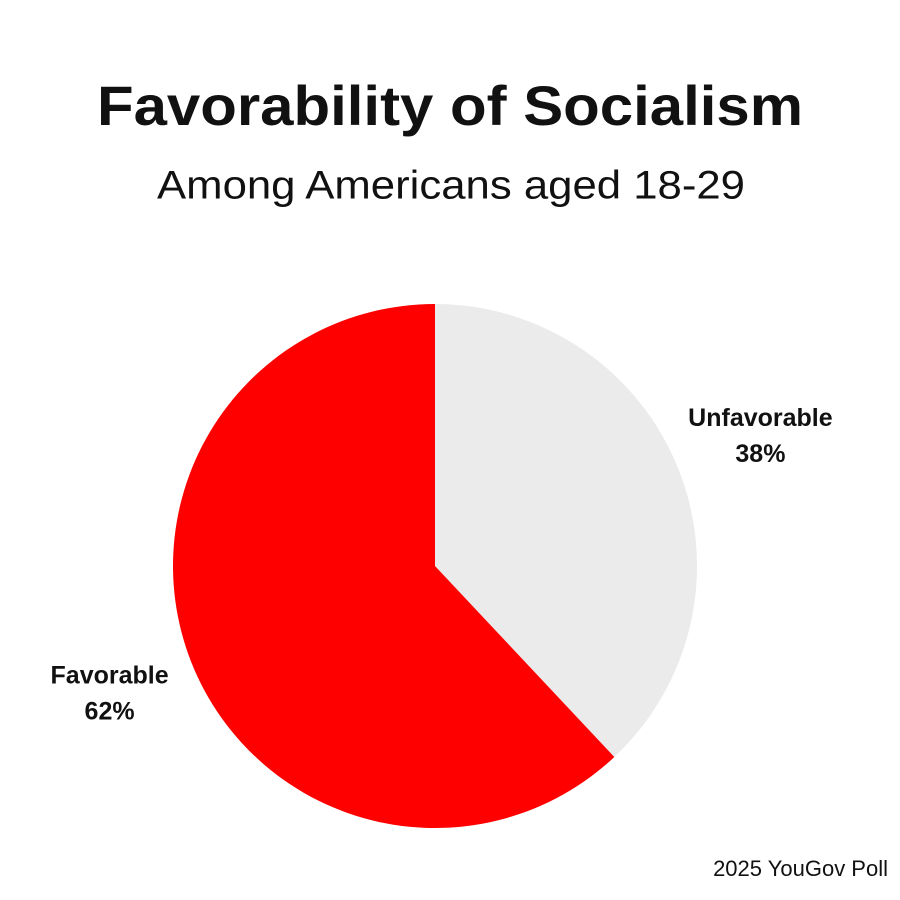  I want to click on slice-category-label: Favorable, so click(110, 675).